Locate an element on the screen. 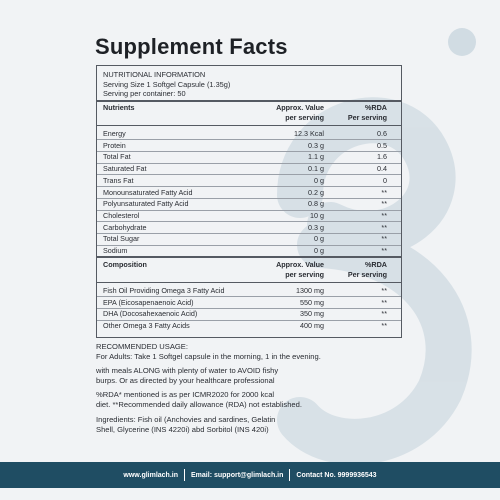 The image size is (500, 500). composition-rda-header-line2: Per serving is located at coordinates (367, 274).